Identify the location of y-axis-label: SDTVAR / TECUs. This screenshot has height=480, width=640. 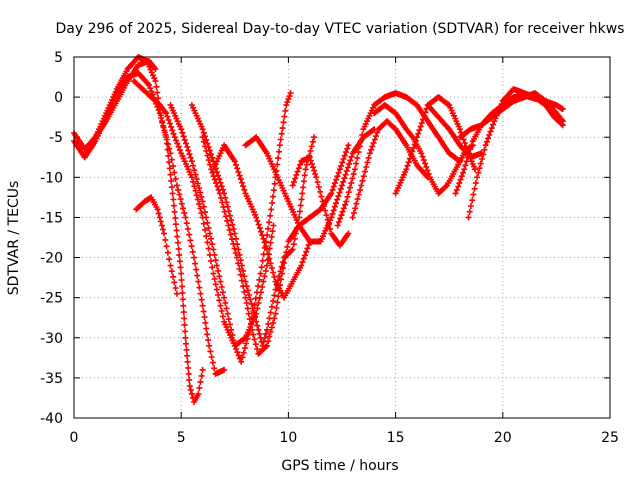
(14, 238).